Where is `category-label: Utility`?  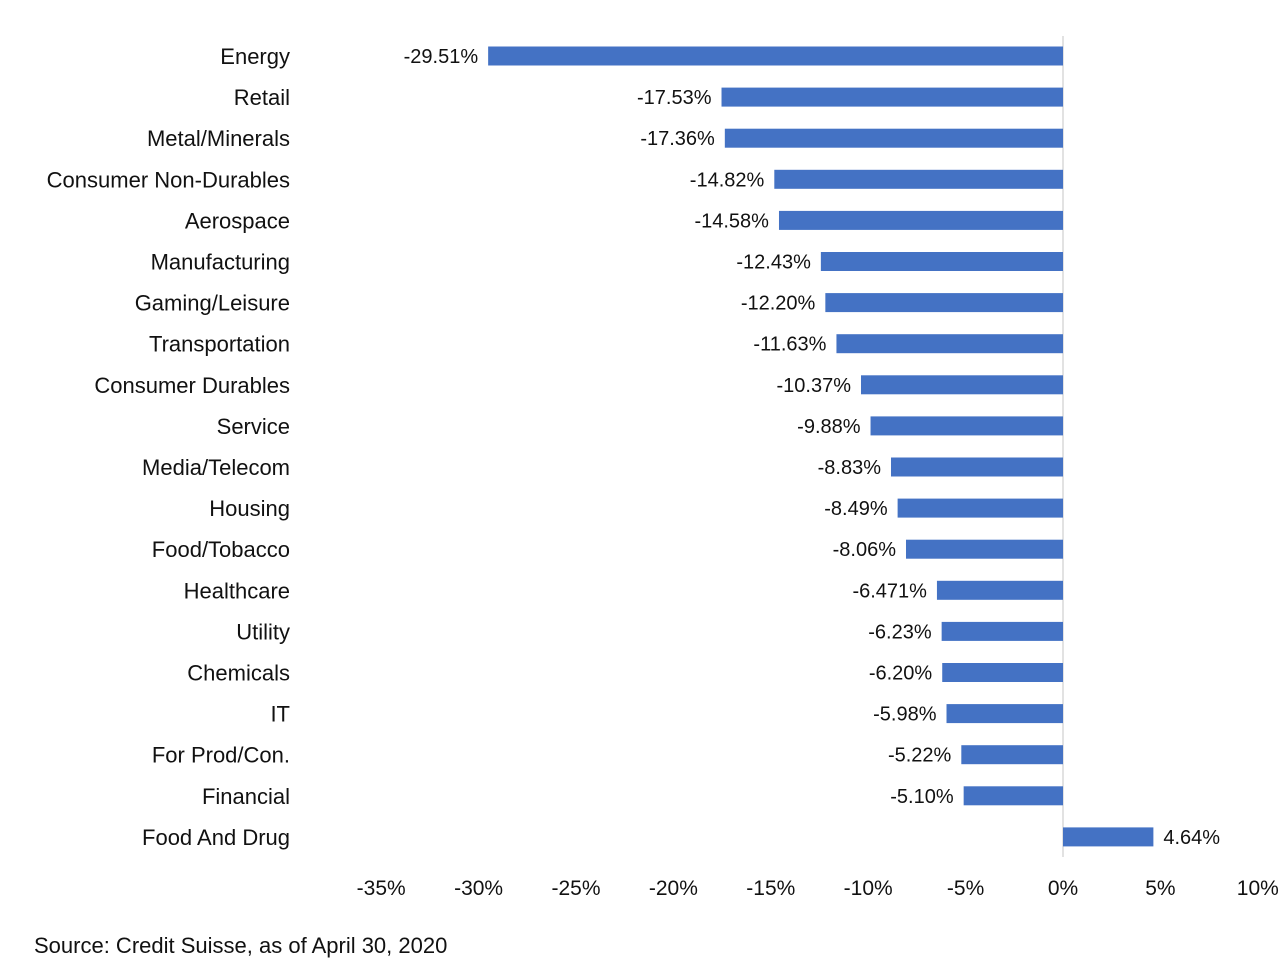
category-label: Utility is located at coordinates (263, 631).